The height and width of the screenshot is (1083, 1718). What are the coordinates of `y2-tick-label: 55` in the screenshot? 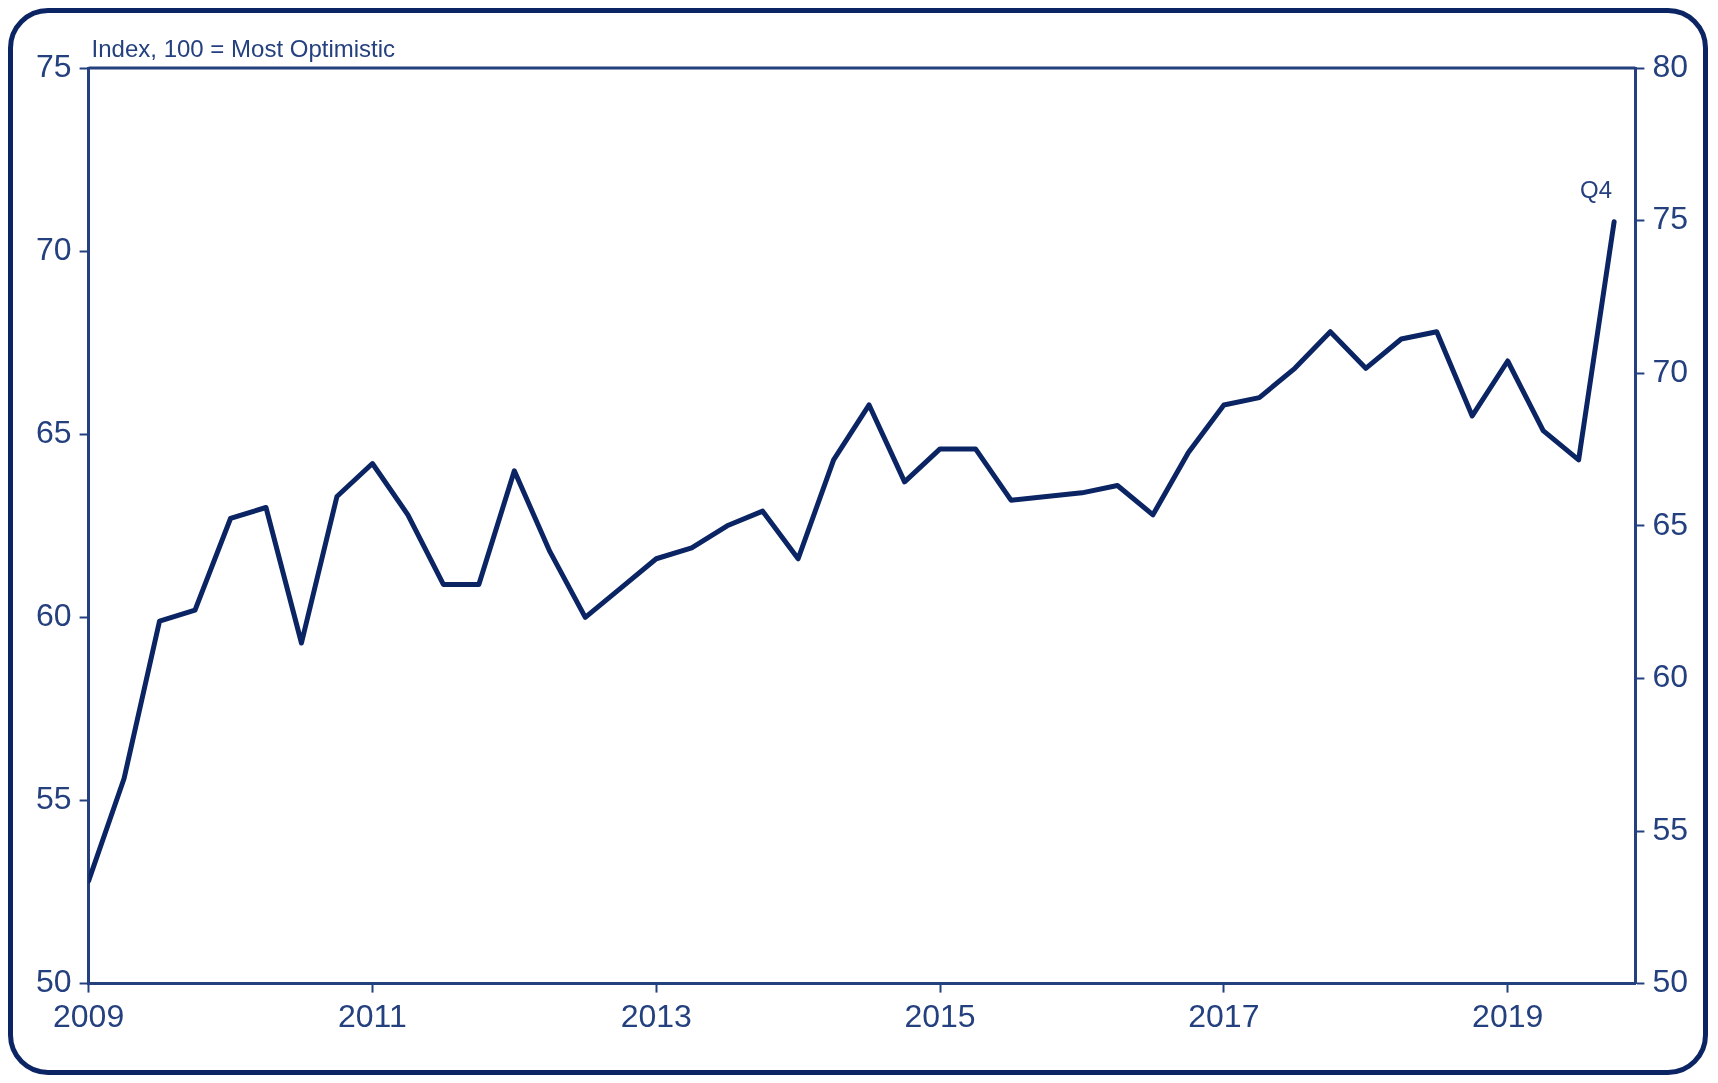 It's located at (1670, 828).